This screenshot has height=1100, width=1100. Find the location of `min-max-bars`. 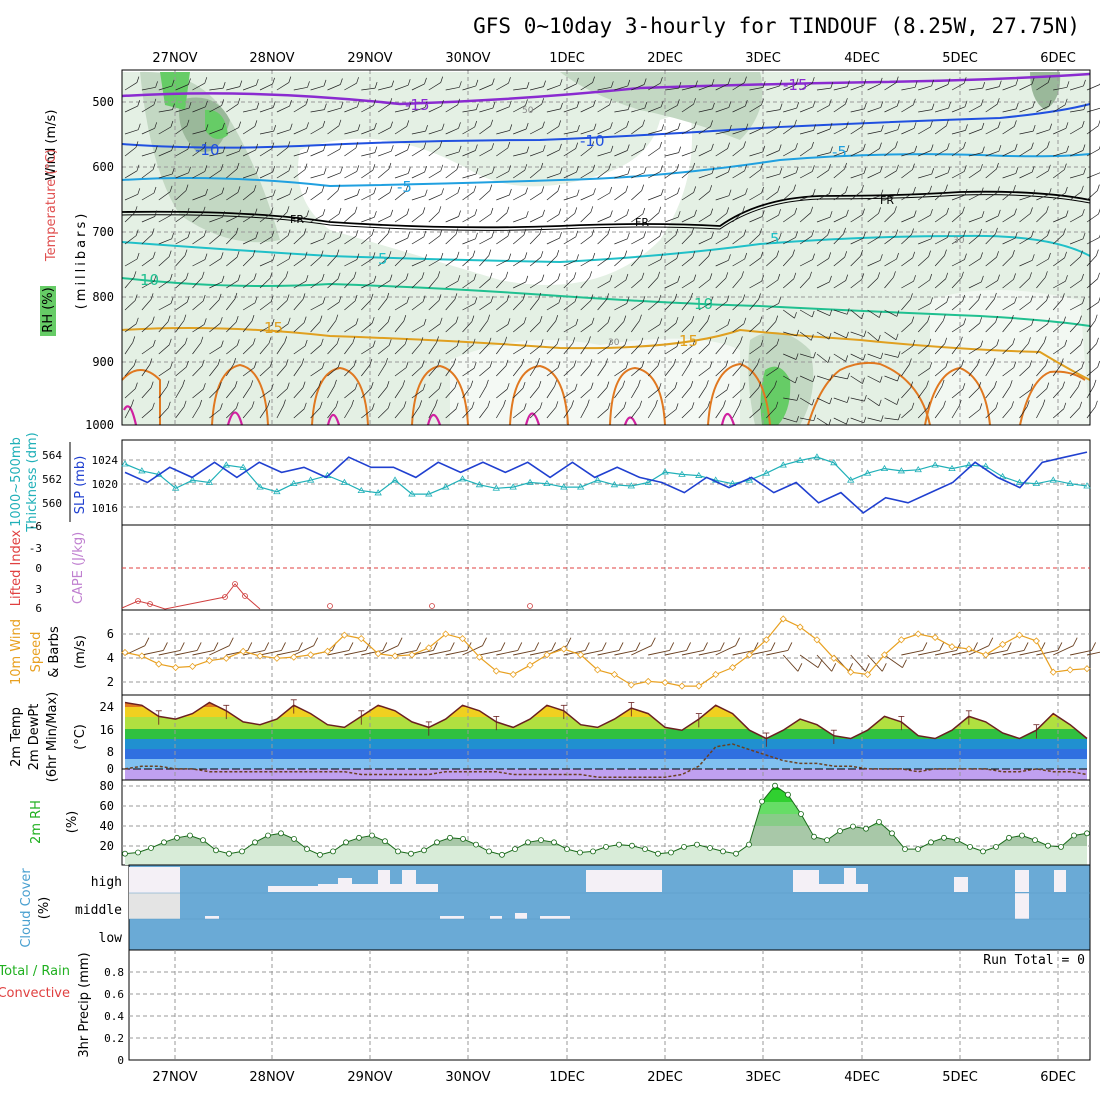

min-max-bars is located at coordinates (597, 723).